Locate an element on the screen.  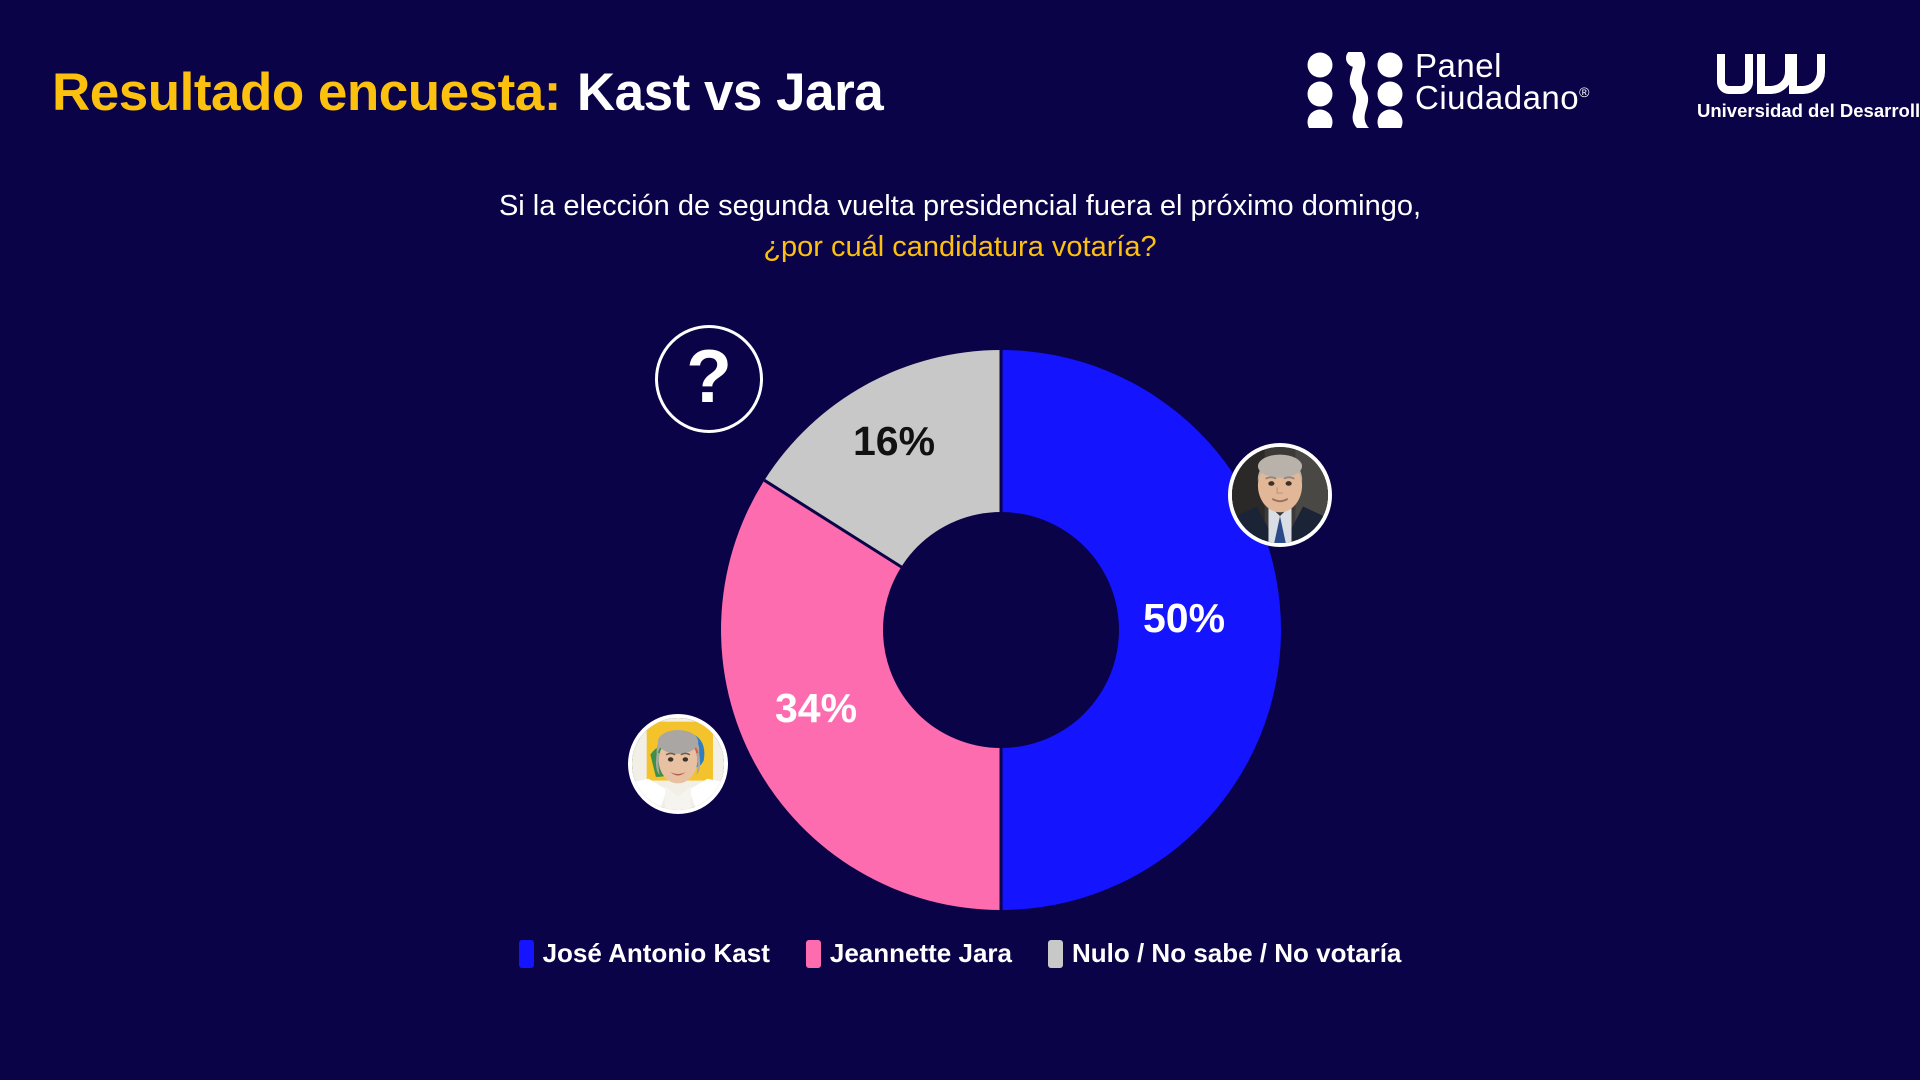
avatar-kast is located at coordinates (1280, 495).